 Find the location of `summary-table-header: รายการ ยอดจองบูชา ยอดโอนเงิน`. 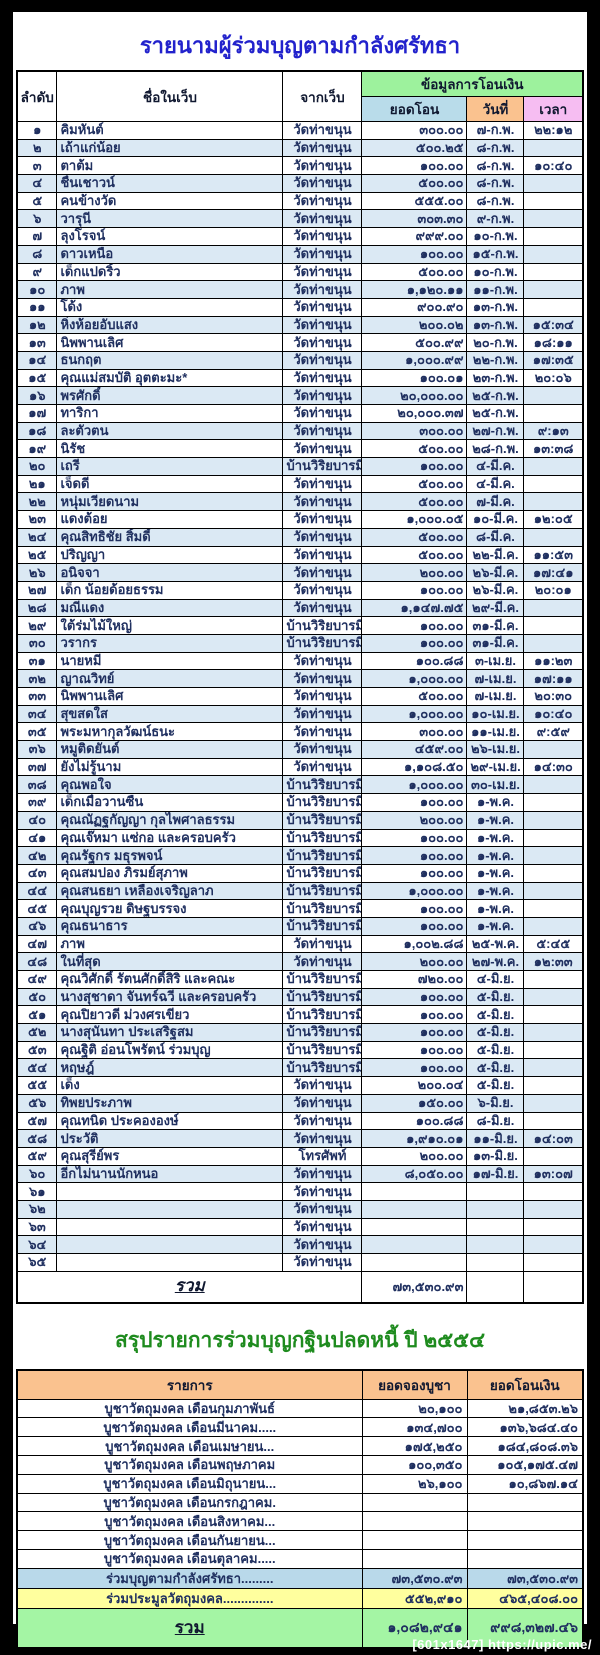

summary-table-header: รายการ ยอดจองบูชา ยอดโอนเงิน is located at coordinates (300, 1384).